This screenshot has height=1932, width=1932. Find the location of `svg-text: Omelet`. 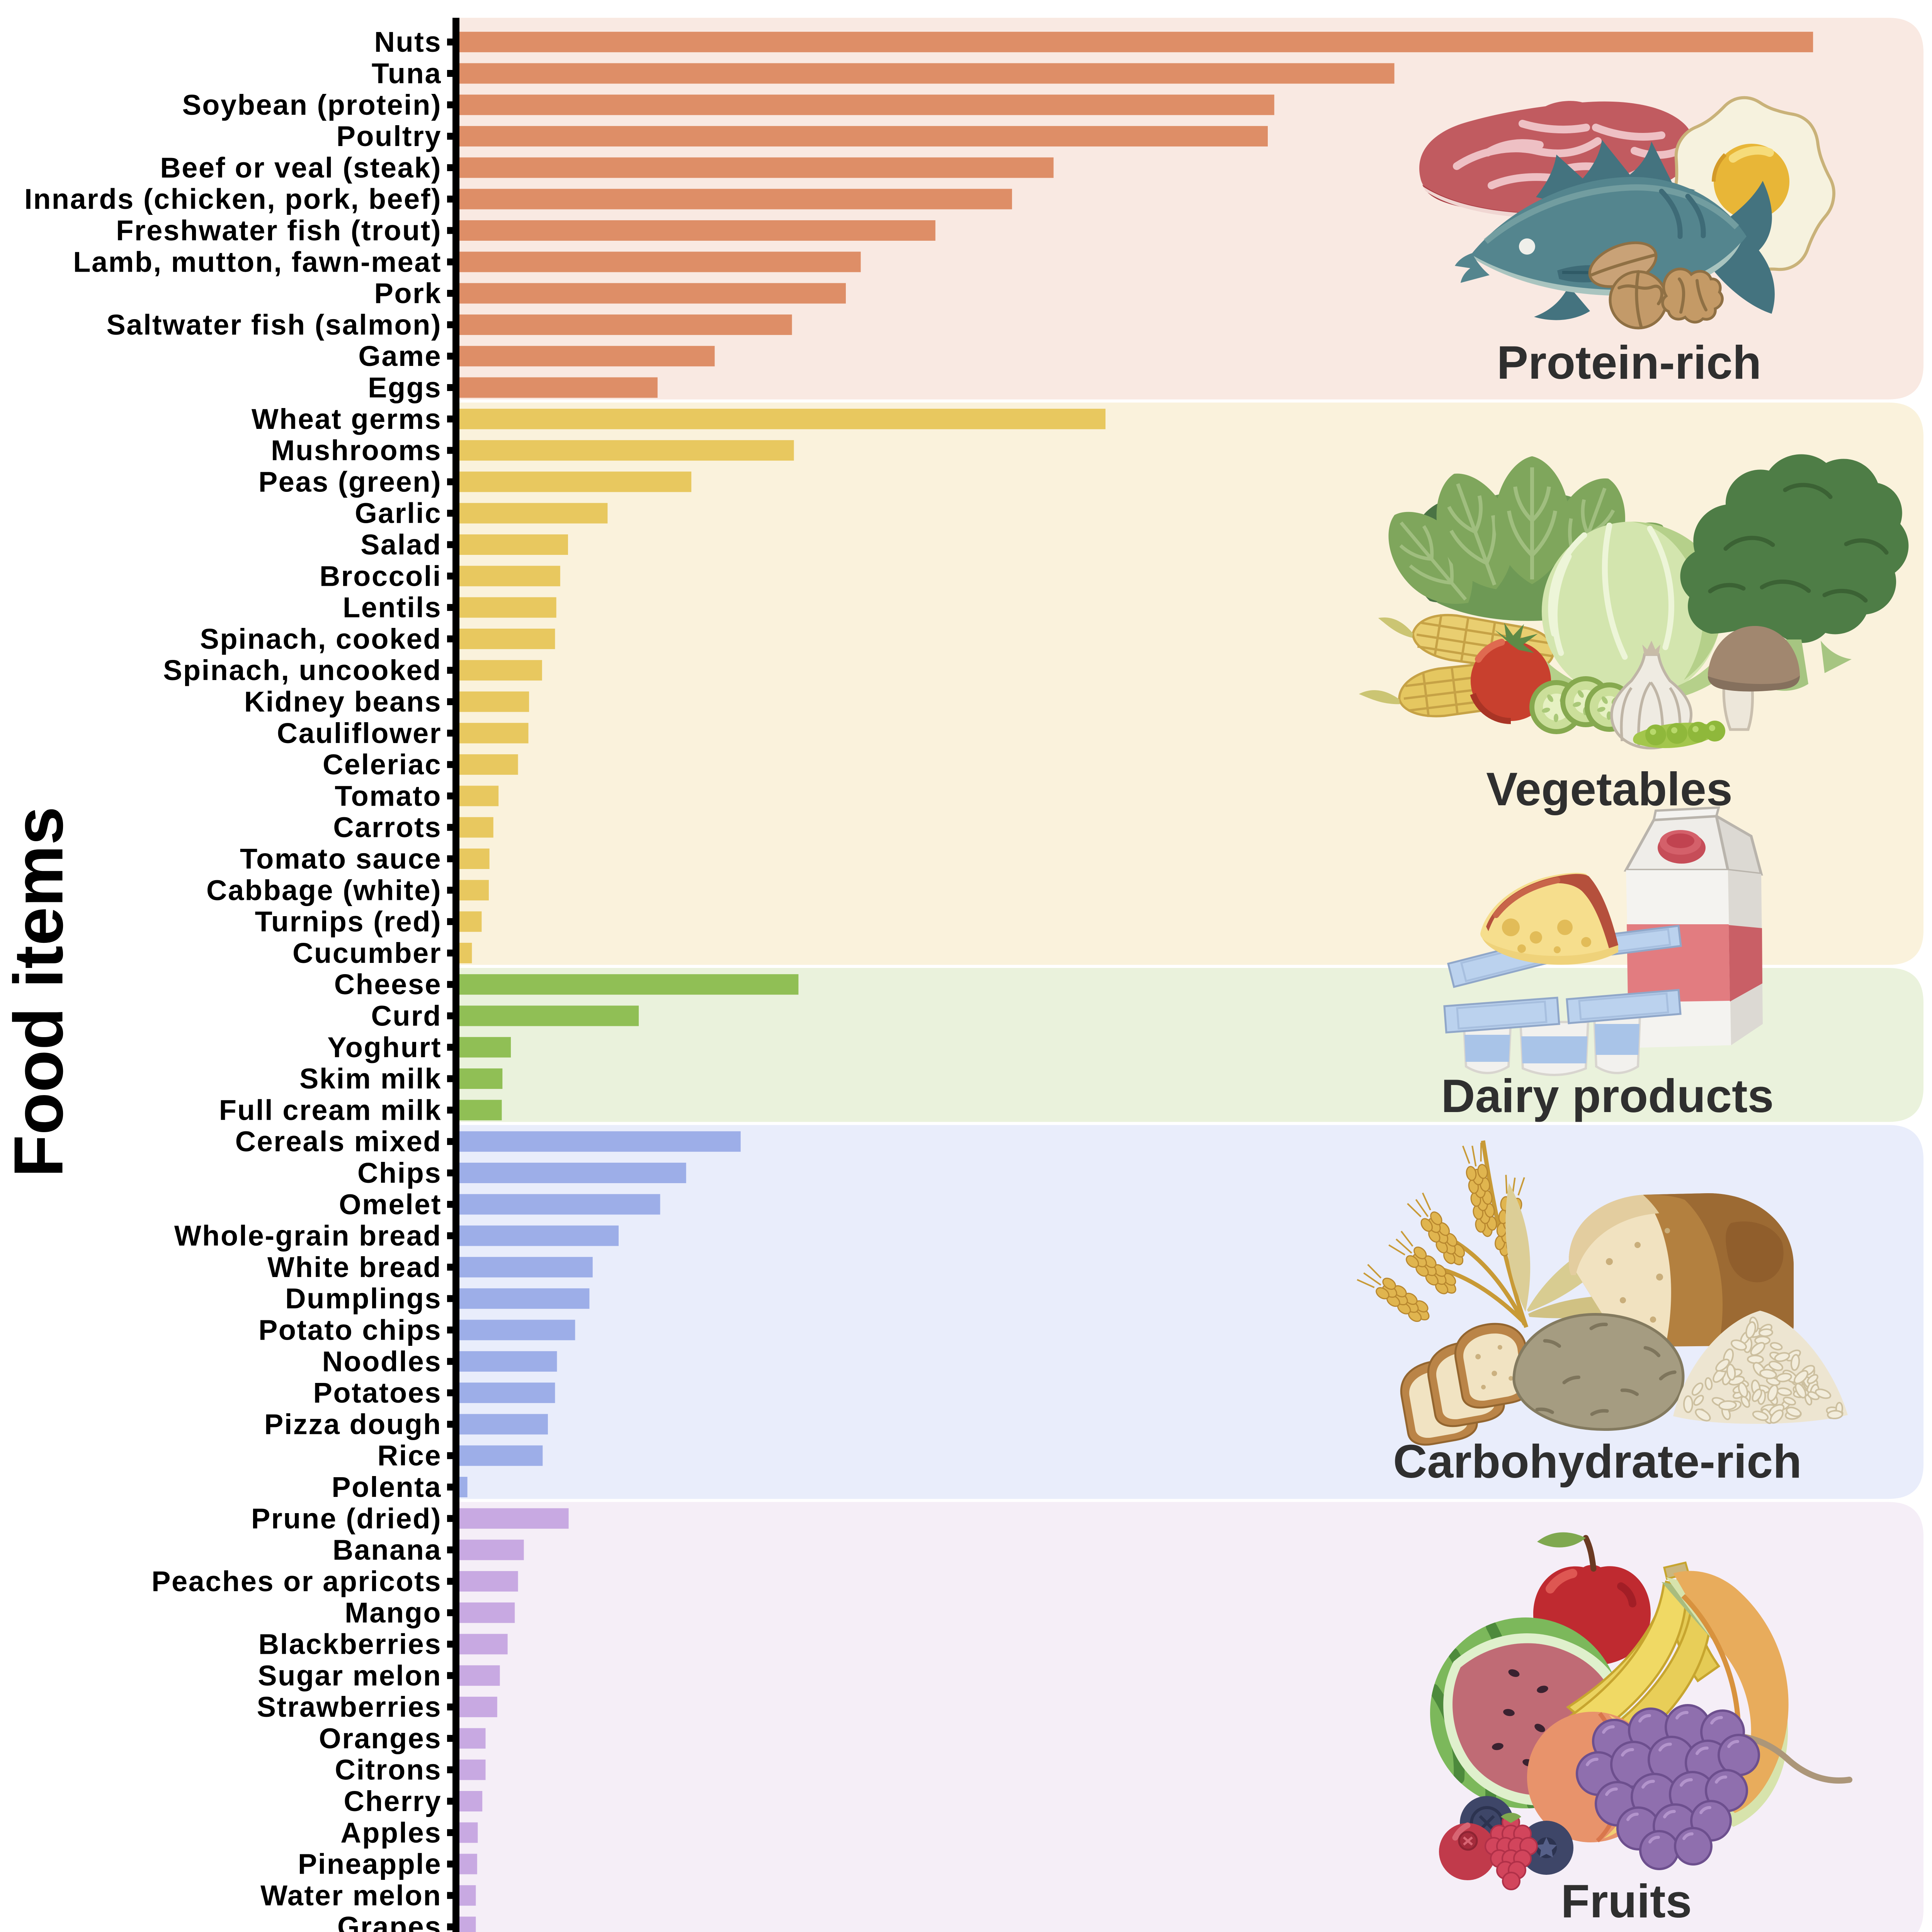

svg-text: Omelet is located at coordinates (390, 1204).